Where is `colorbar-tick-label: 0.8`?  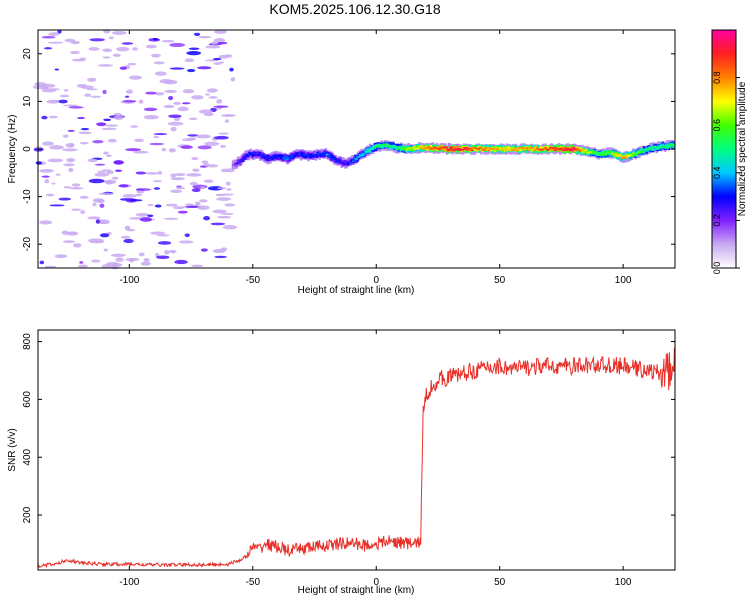 colorbar-tick-label: 0.8 is located at coordinates (717, 77).